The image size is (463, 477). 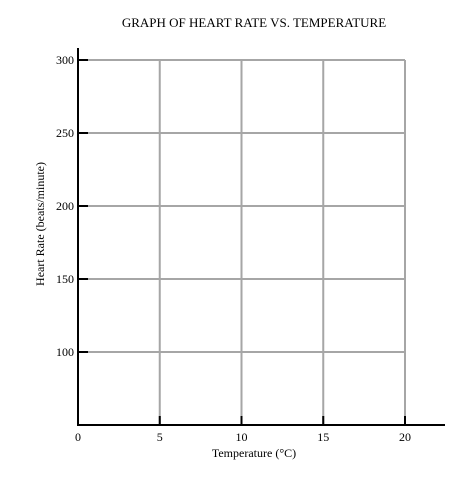 I want to click on x-tick-label-20: 20, so click(x=405, y=437).